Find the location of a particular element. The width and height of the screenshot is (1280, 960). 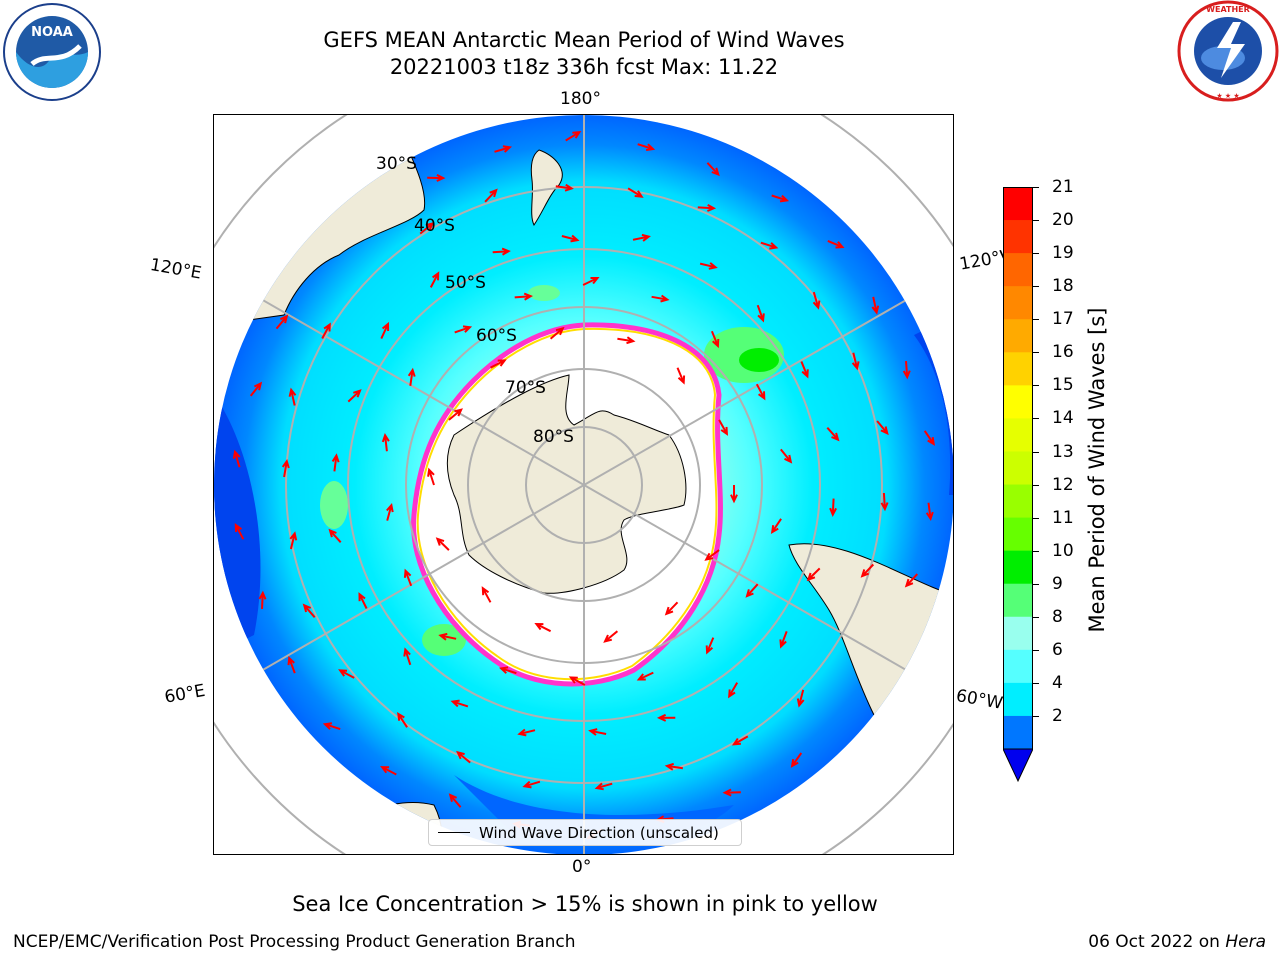

colorbar-tick-label: 6 is located at coordinates (1057, 649).